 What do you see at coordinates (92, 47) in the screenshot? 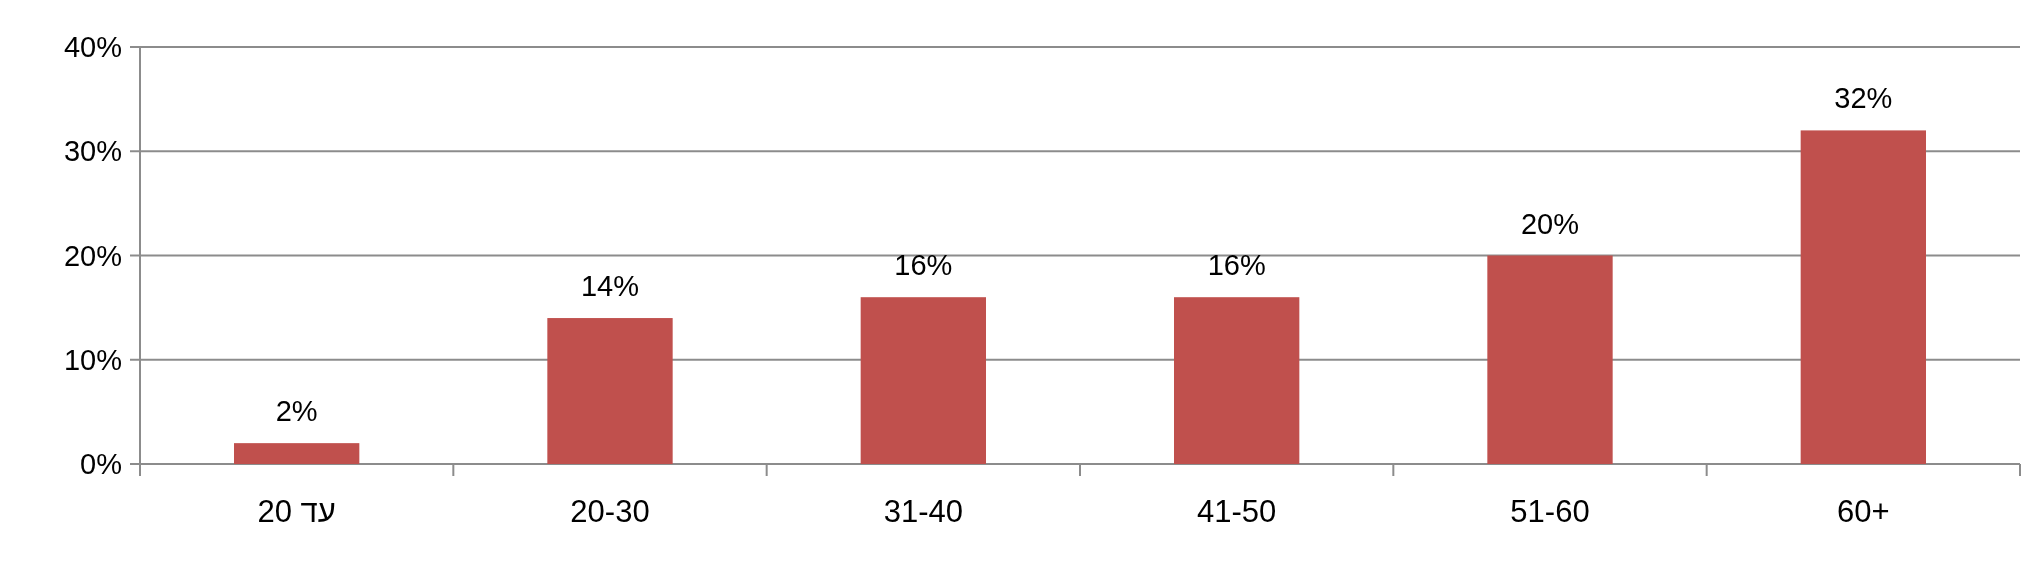
I see `y-tick-label: 40%` at bounding box center [92, 47].